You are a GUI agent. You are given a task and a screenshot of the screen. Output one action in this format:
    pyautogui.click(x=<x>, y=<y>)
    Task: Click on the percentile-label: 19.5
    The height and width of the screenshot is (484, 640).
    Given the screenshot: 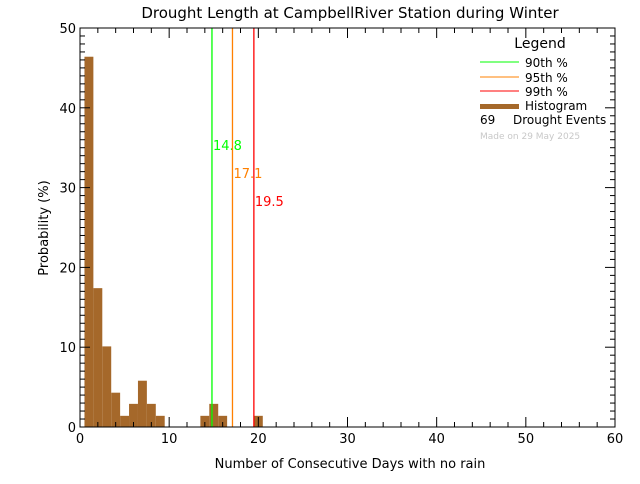 What is the action you would take?
    pyautogui.click(x=269, y=202)
    